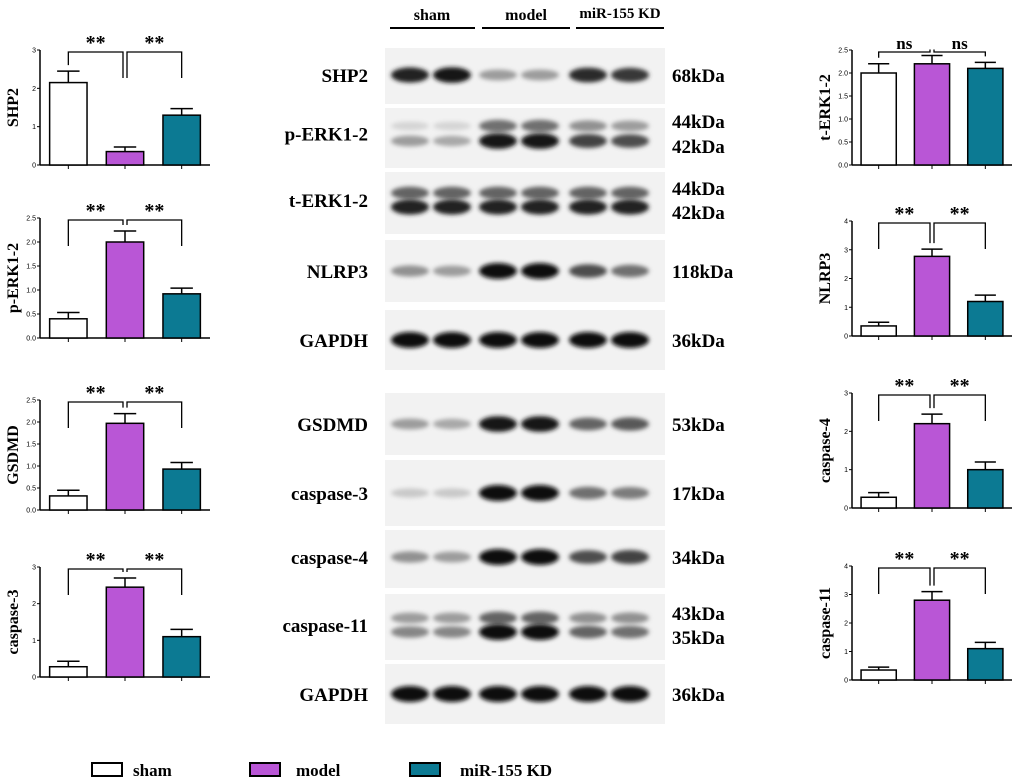 This screenshot has height=784, width=1020. I want to click on chart-nlrp3: 0 1 2 3 4 NLRP3 ** **, so click(914, 272).